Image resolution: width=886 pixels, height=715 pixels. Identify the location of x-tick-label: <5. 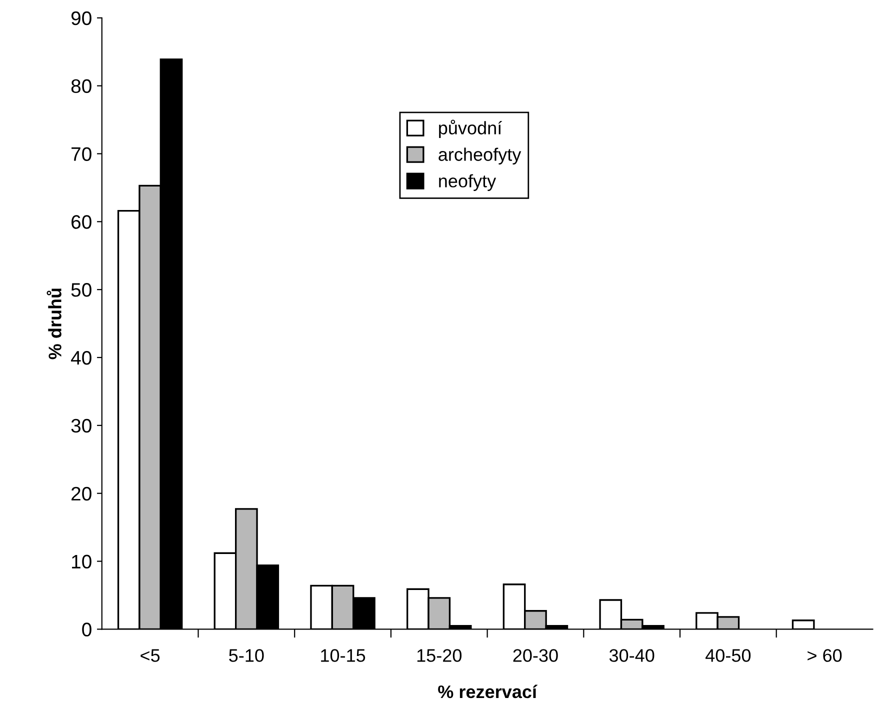
(150, 655).